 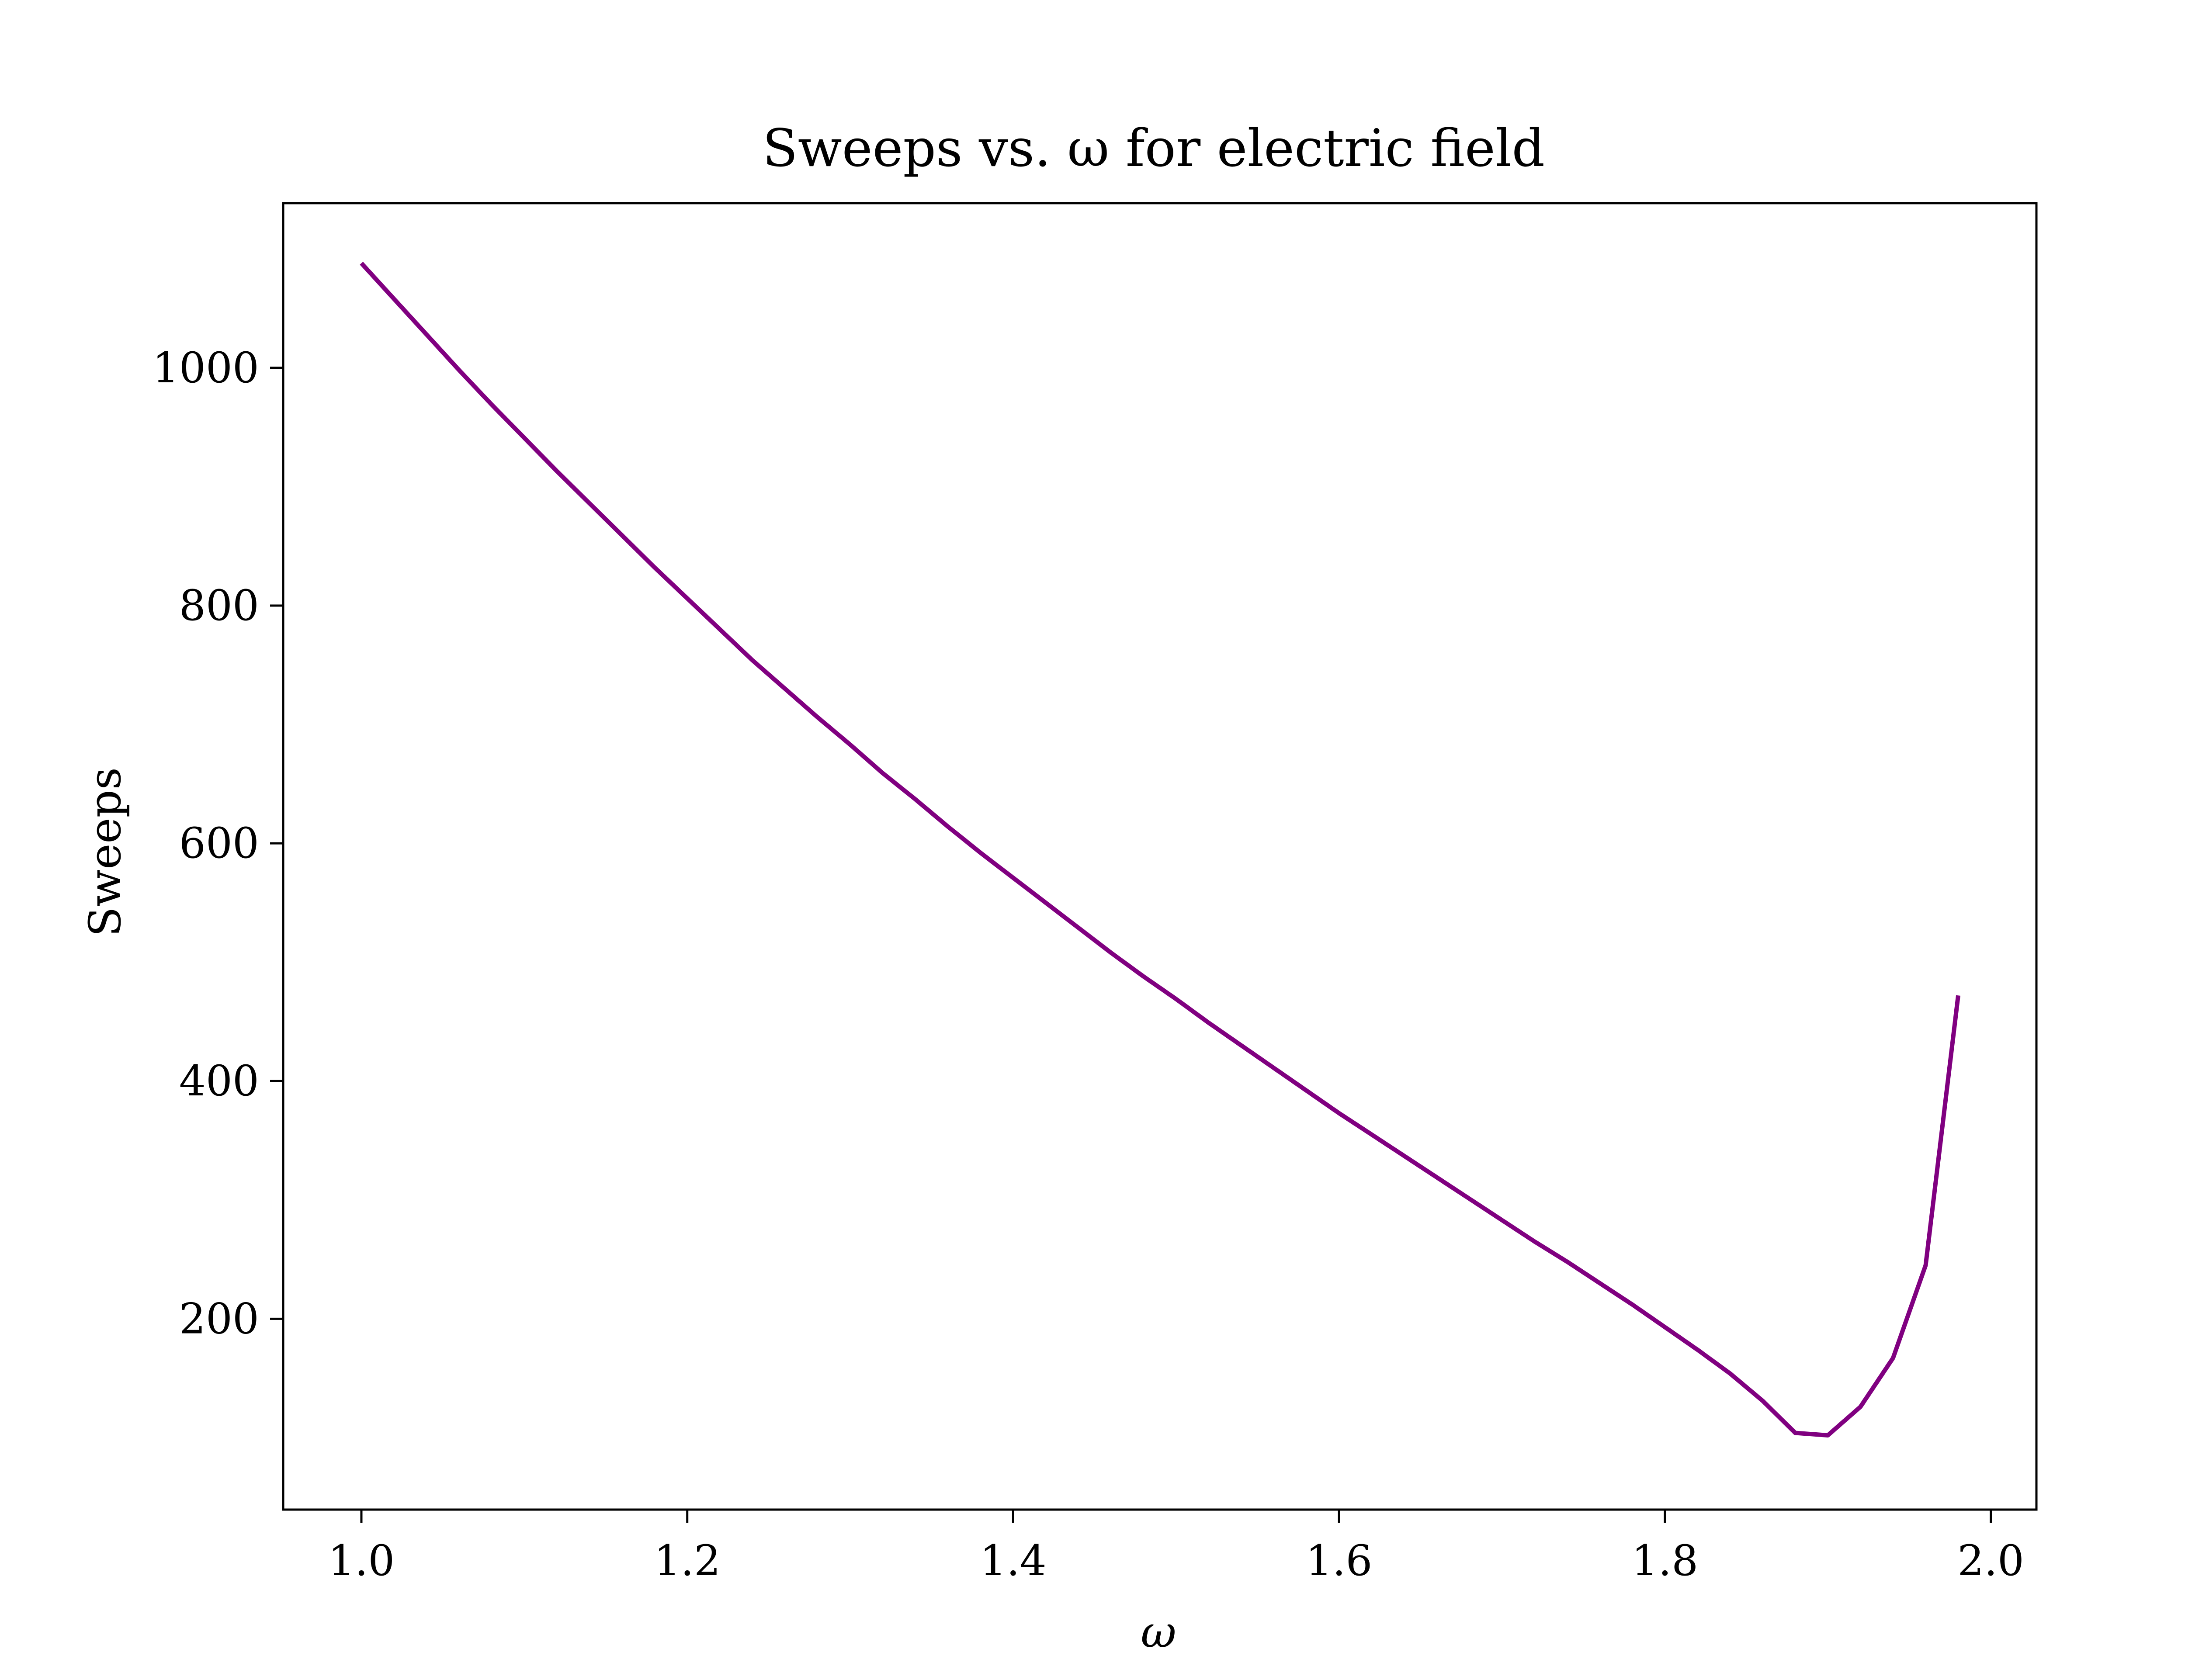 I want to click on y-tick-label: 600, so click(x=219, y=844).